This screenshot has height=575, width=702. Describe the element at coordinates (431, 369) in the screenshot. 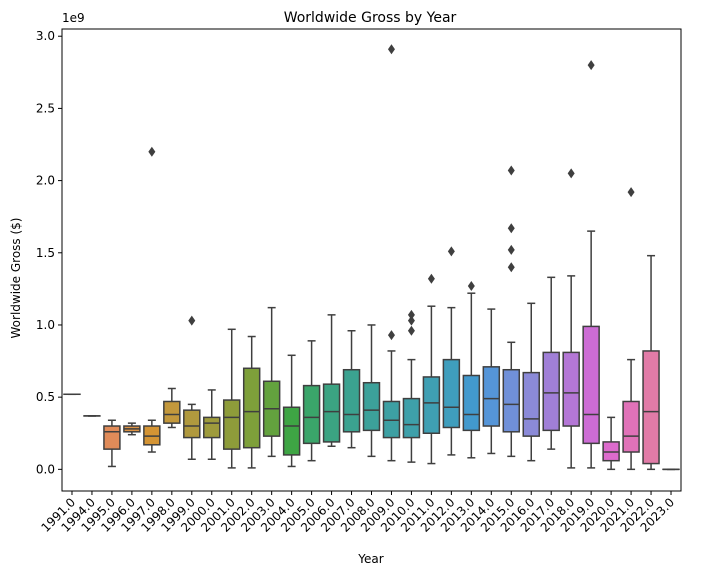

I see `box-2011.0` at that location.